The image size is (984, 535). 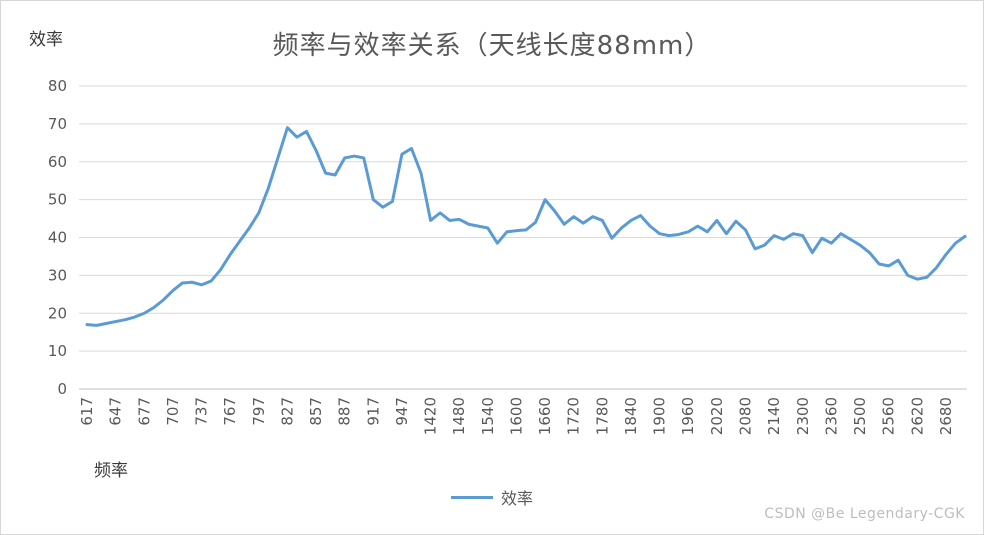 What do you see at coordinates (746, 416) in the screenshot?
I see `x-tick-label: 2080` at bounding box center [746, 416].